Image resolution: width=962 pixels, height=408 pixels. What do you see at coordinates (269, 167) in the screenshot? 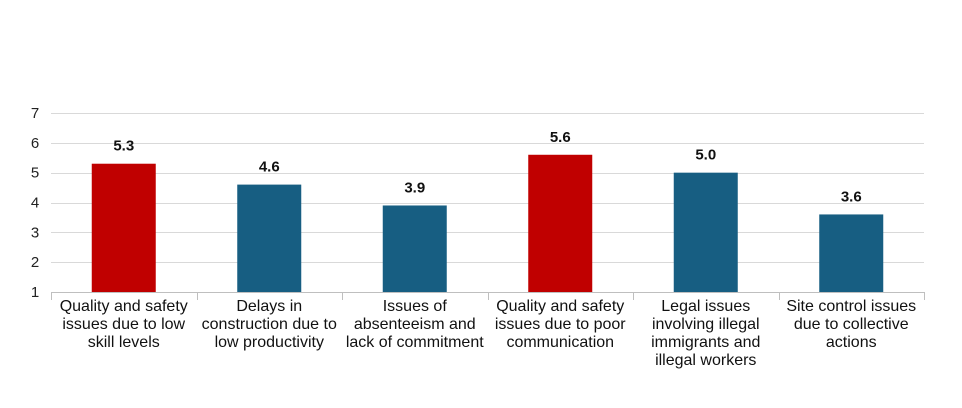
I see `data-label: 4.6` at bounding box center [269, 167].